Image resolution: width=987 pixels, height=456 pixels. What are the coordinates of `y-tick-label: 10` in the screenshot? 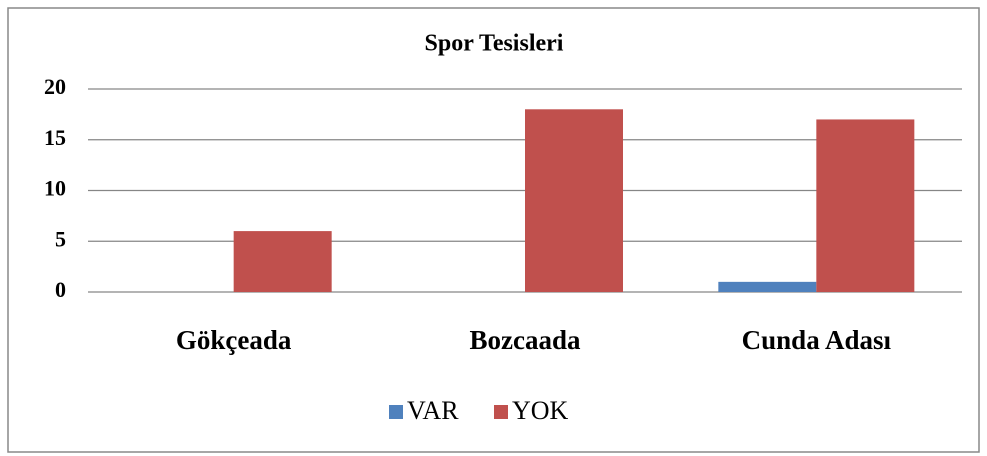 It's located at (55, 188).